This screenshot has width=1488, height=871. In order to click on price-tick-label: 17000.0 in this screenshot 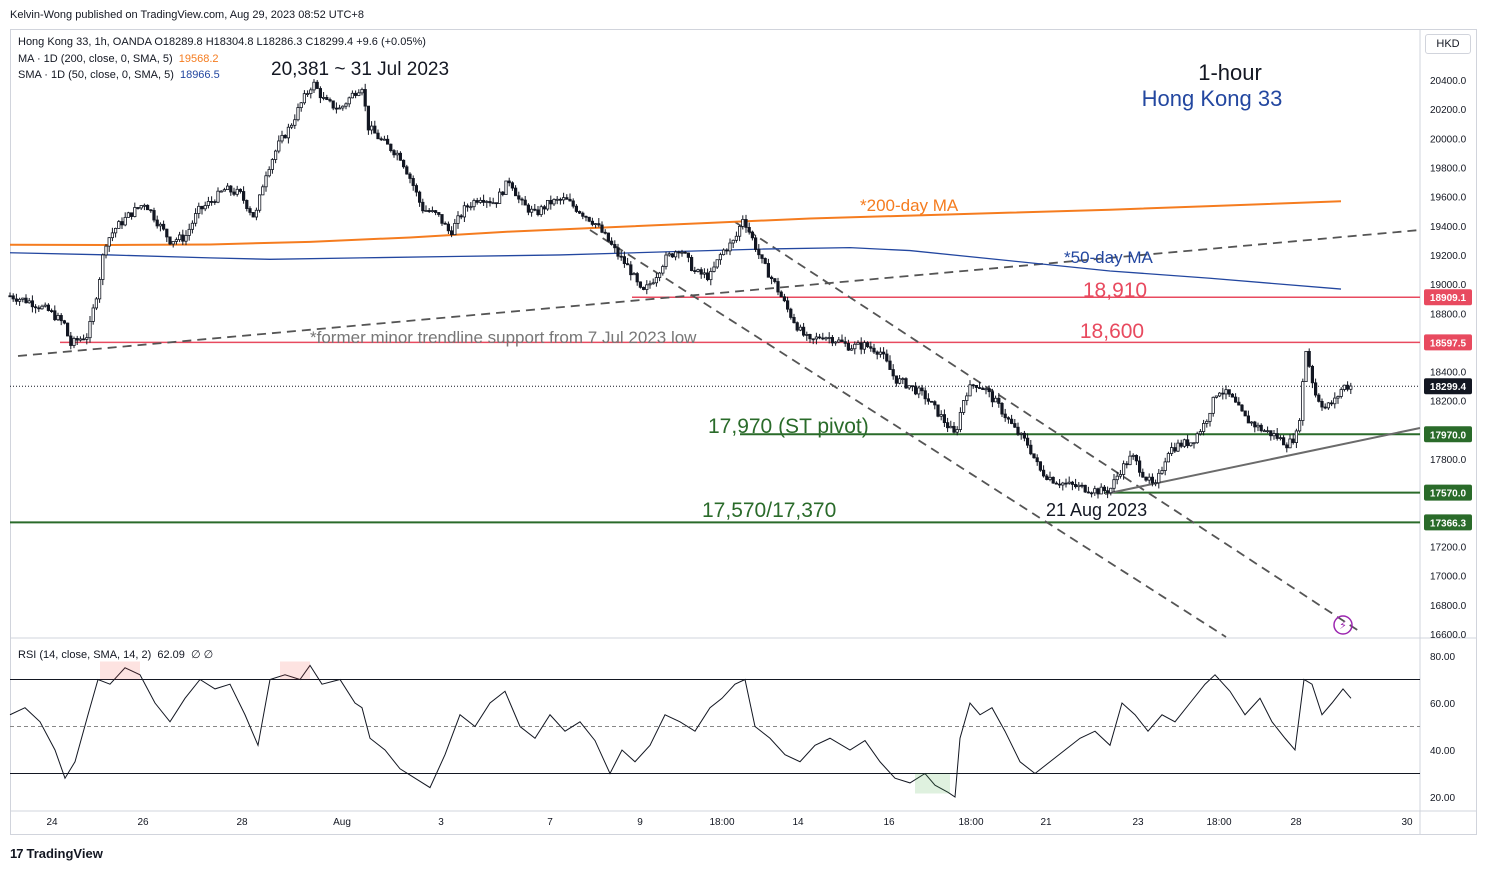, I will do `click(1448, 577)`.